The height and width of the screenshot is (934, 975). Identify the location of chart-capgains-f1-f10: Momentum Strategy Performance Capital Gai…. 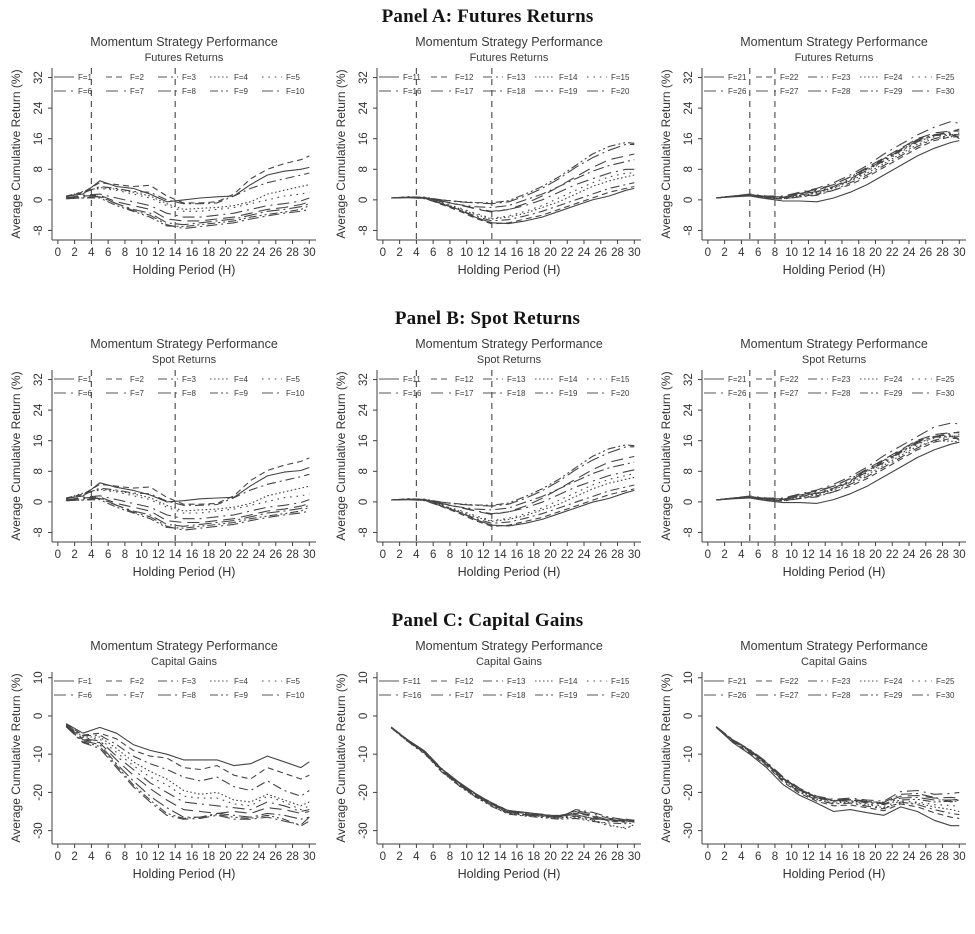
(162, 760).